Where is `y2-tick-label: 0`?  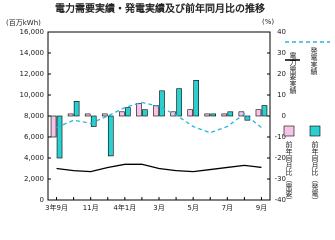 y2-tick-label: 0 is located at coordinates (284, 116).